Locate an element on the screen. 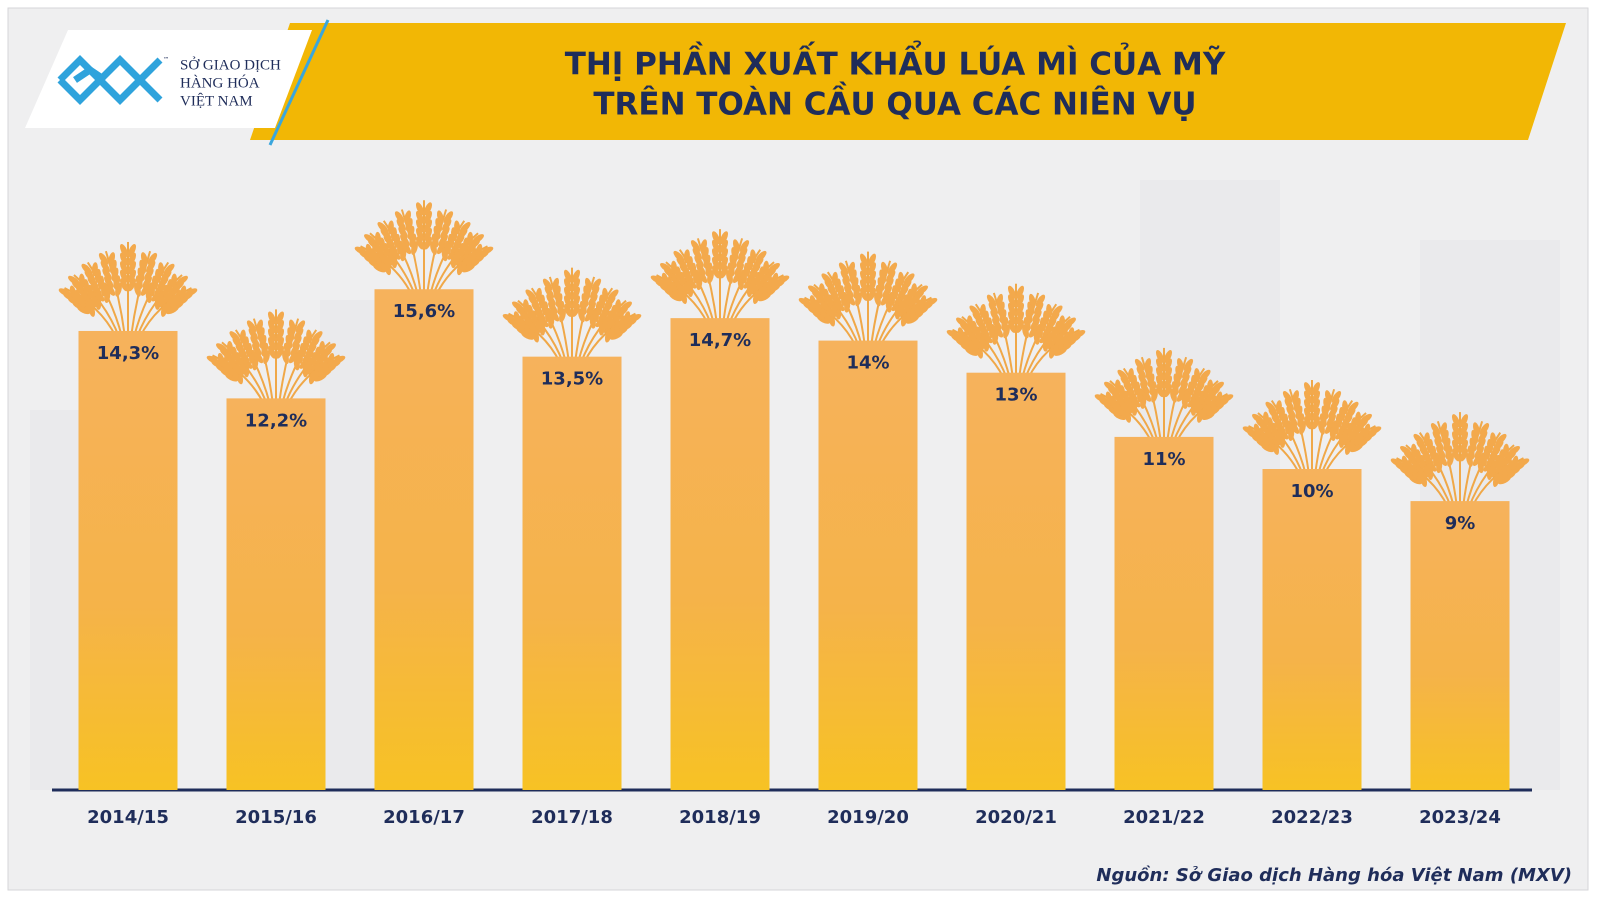 This screenshot has height=900, width=1600. value-label: 13% is located at coordinates (1015, 395).